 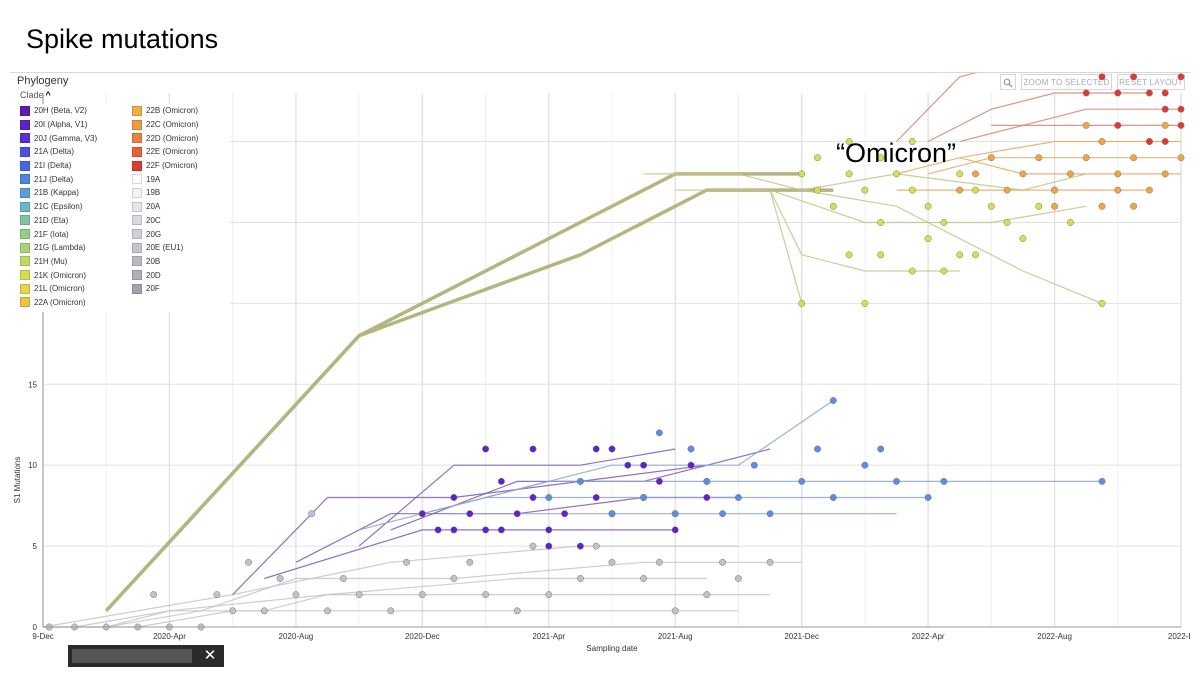 I want to click on legend-item: 20B, so click(x=180, y=262).